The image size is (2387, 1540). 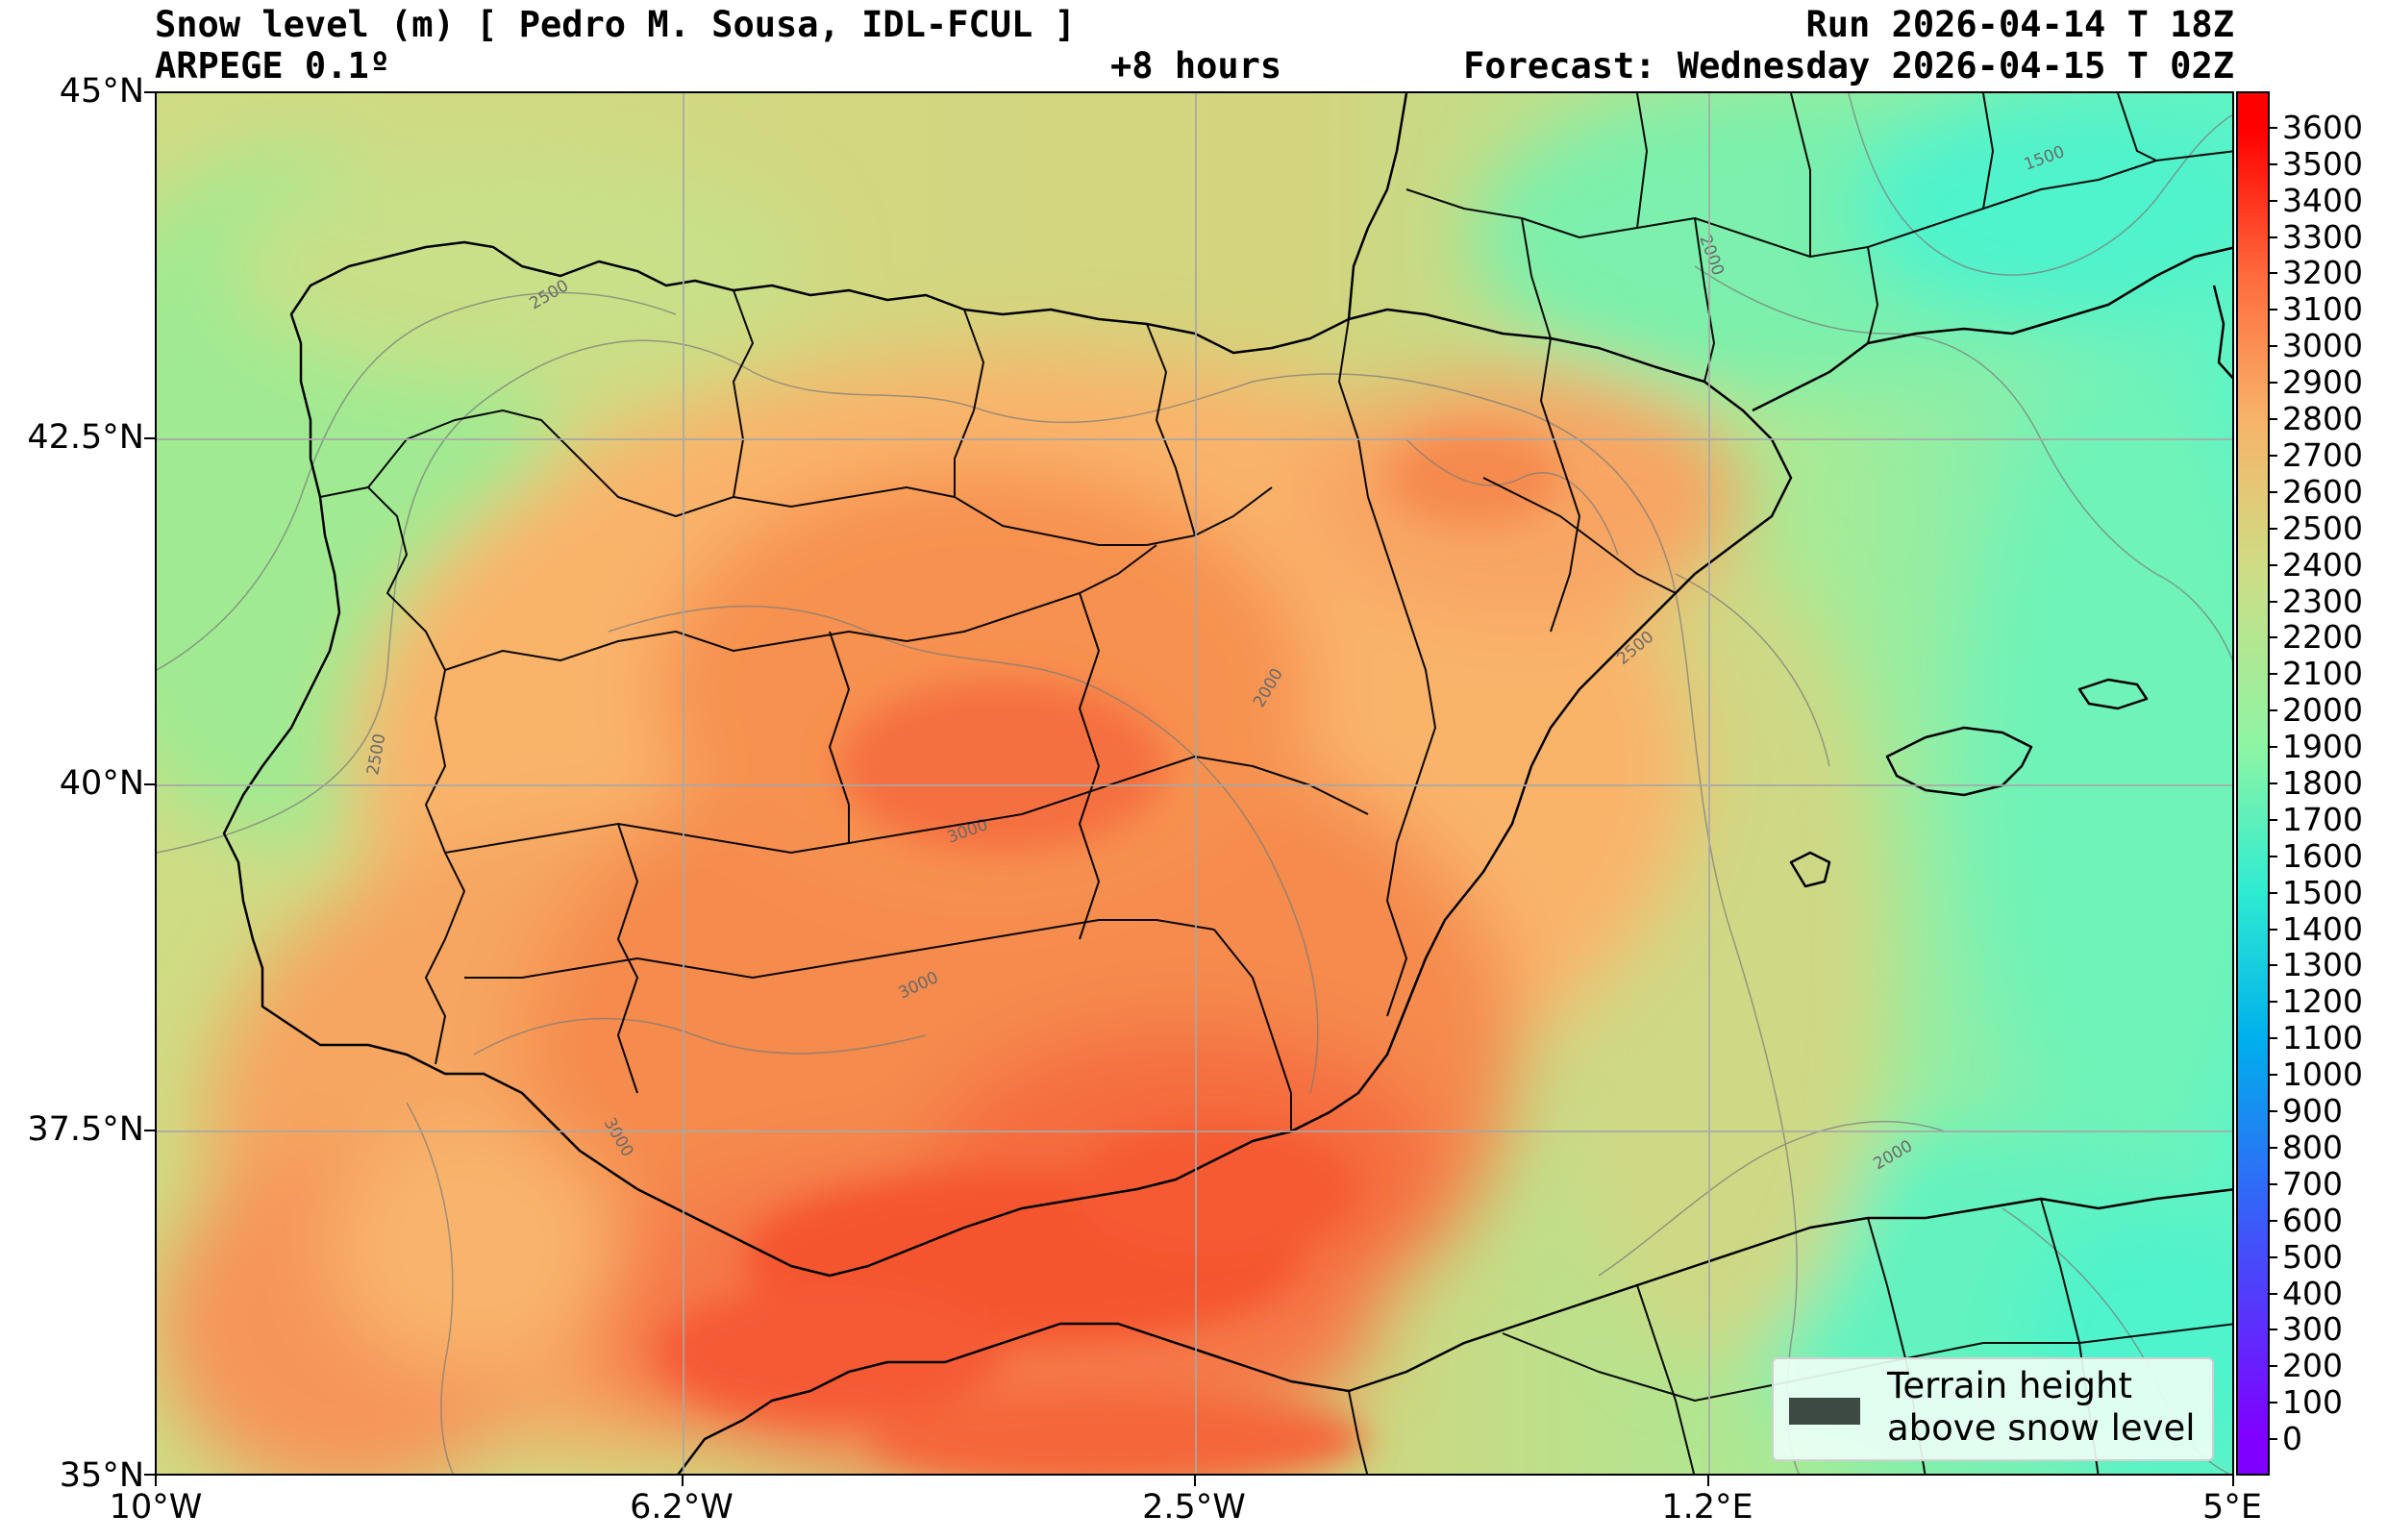 What do you see at coordinates (2323, 528) in the screenshot?
I see `colorbar-tick-label: 2500` at bounding box center [2323, 528].